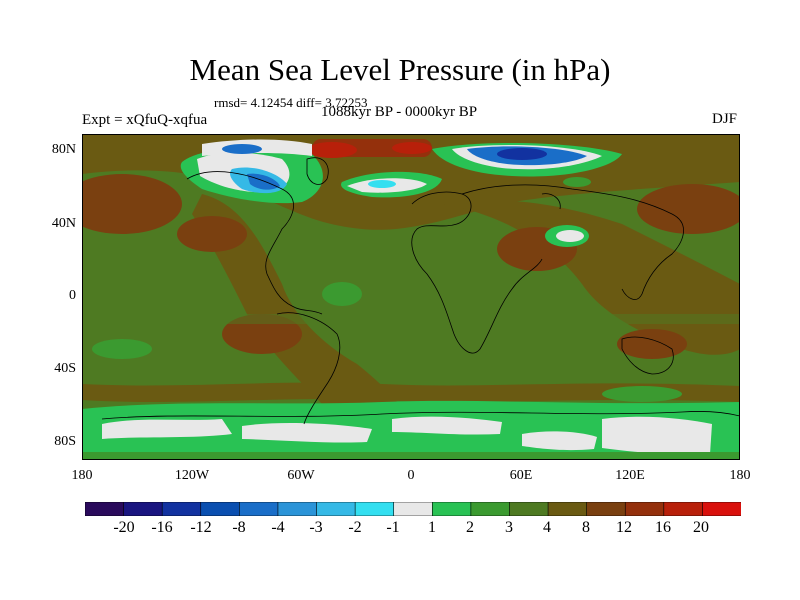  Describe the element at coordinates (192, 475) in the screenshot. I see `lon-tick-120w: 120W` at that location.